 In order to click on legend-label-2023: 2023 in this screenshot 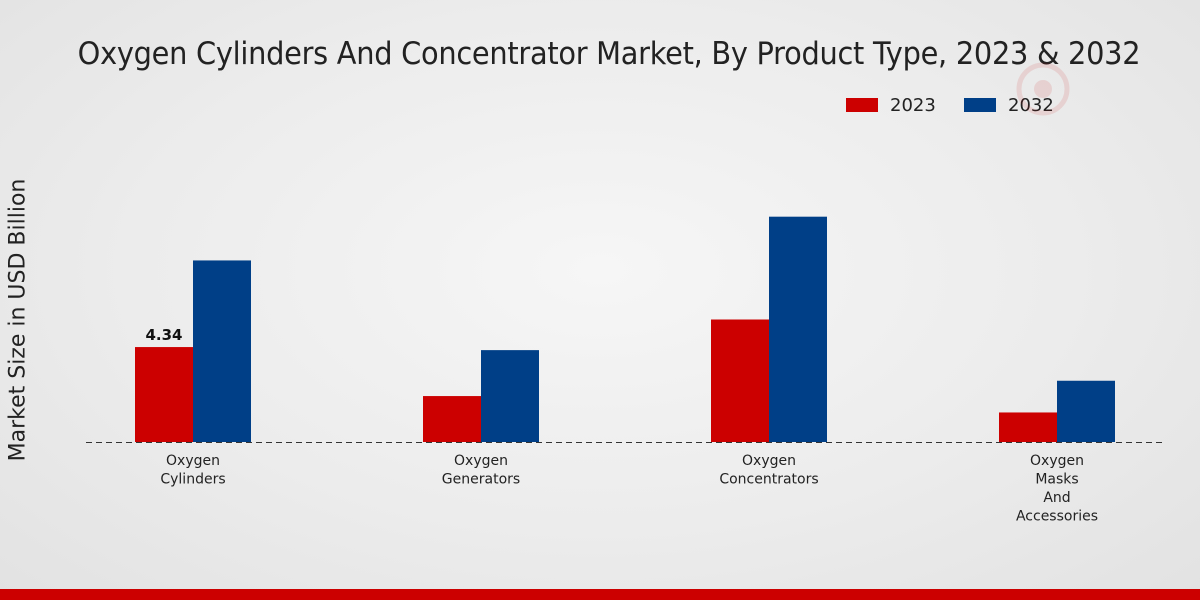, I will do `click(913, 105)`.